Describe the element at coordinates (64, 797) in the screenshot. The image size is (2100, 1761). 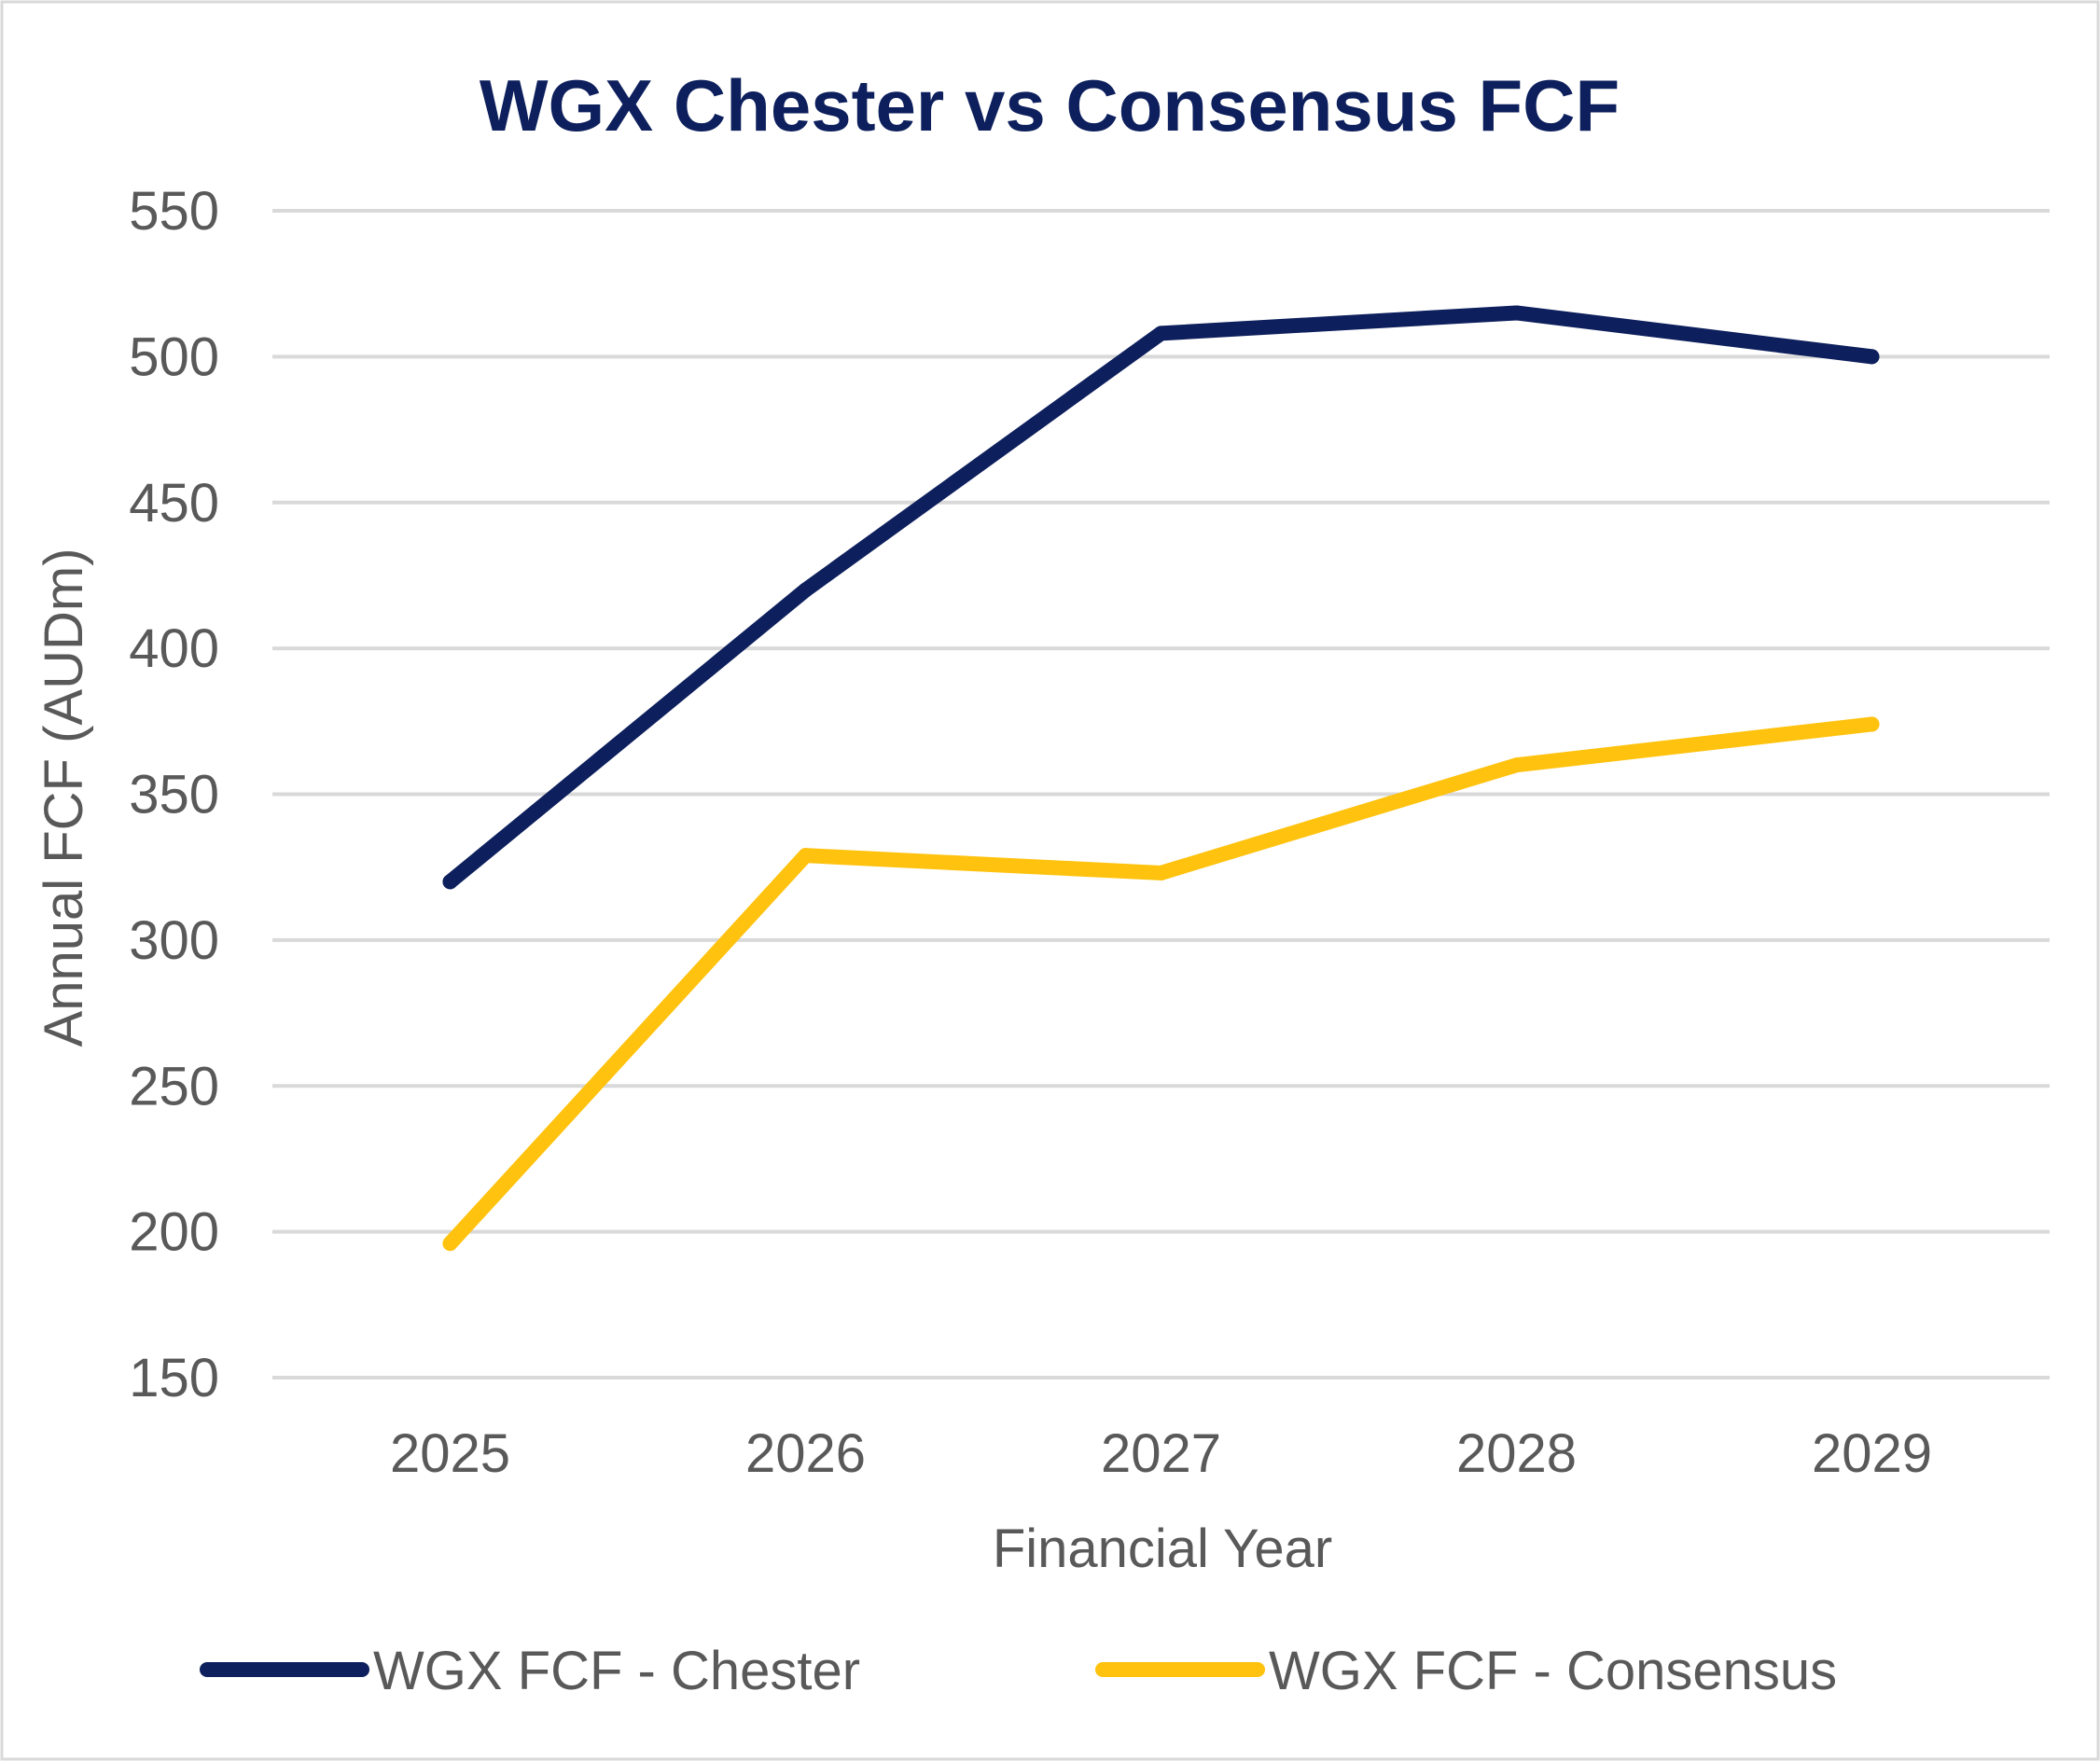
I see `y-axis-label: Annual FCF (AUDm)` at that location.